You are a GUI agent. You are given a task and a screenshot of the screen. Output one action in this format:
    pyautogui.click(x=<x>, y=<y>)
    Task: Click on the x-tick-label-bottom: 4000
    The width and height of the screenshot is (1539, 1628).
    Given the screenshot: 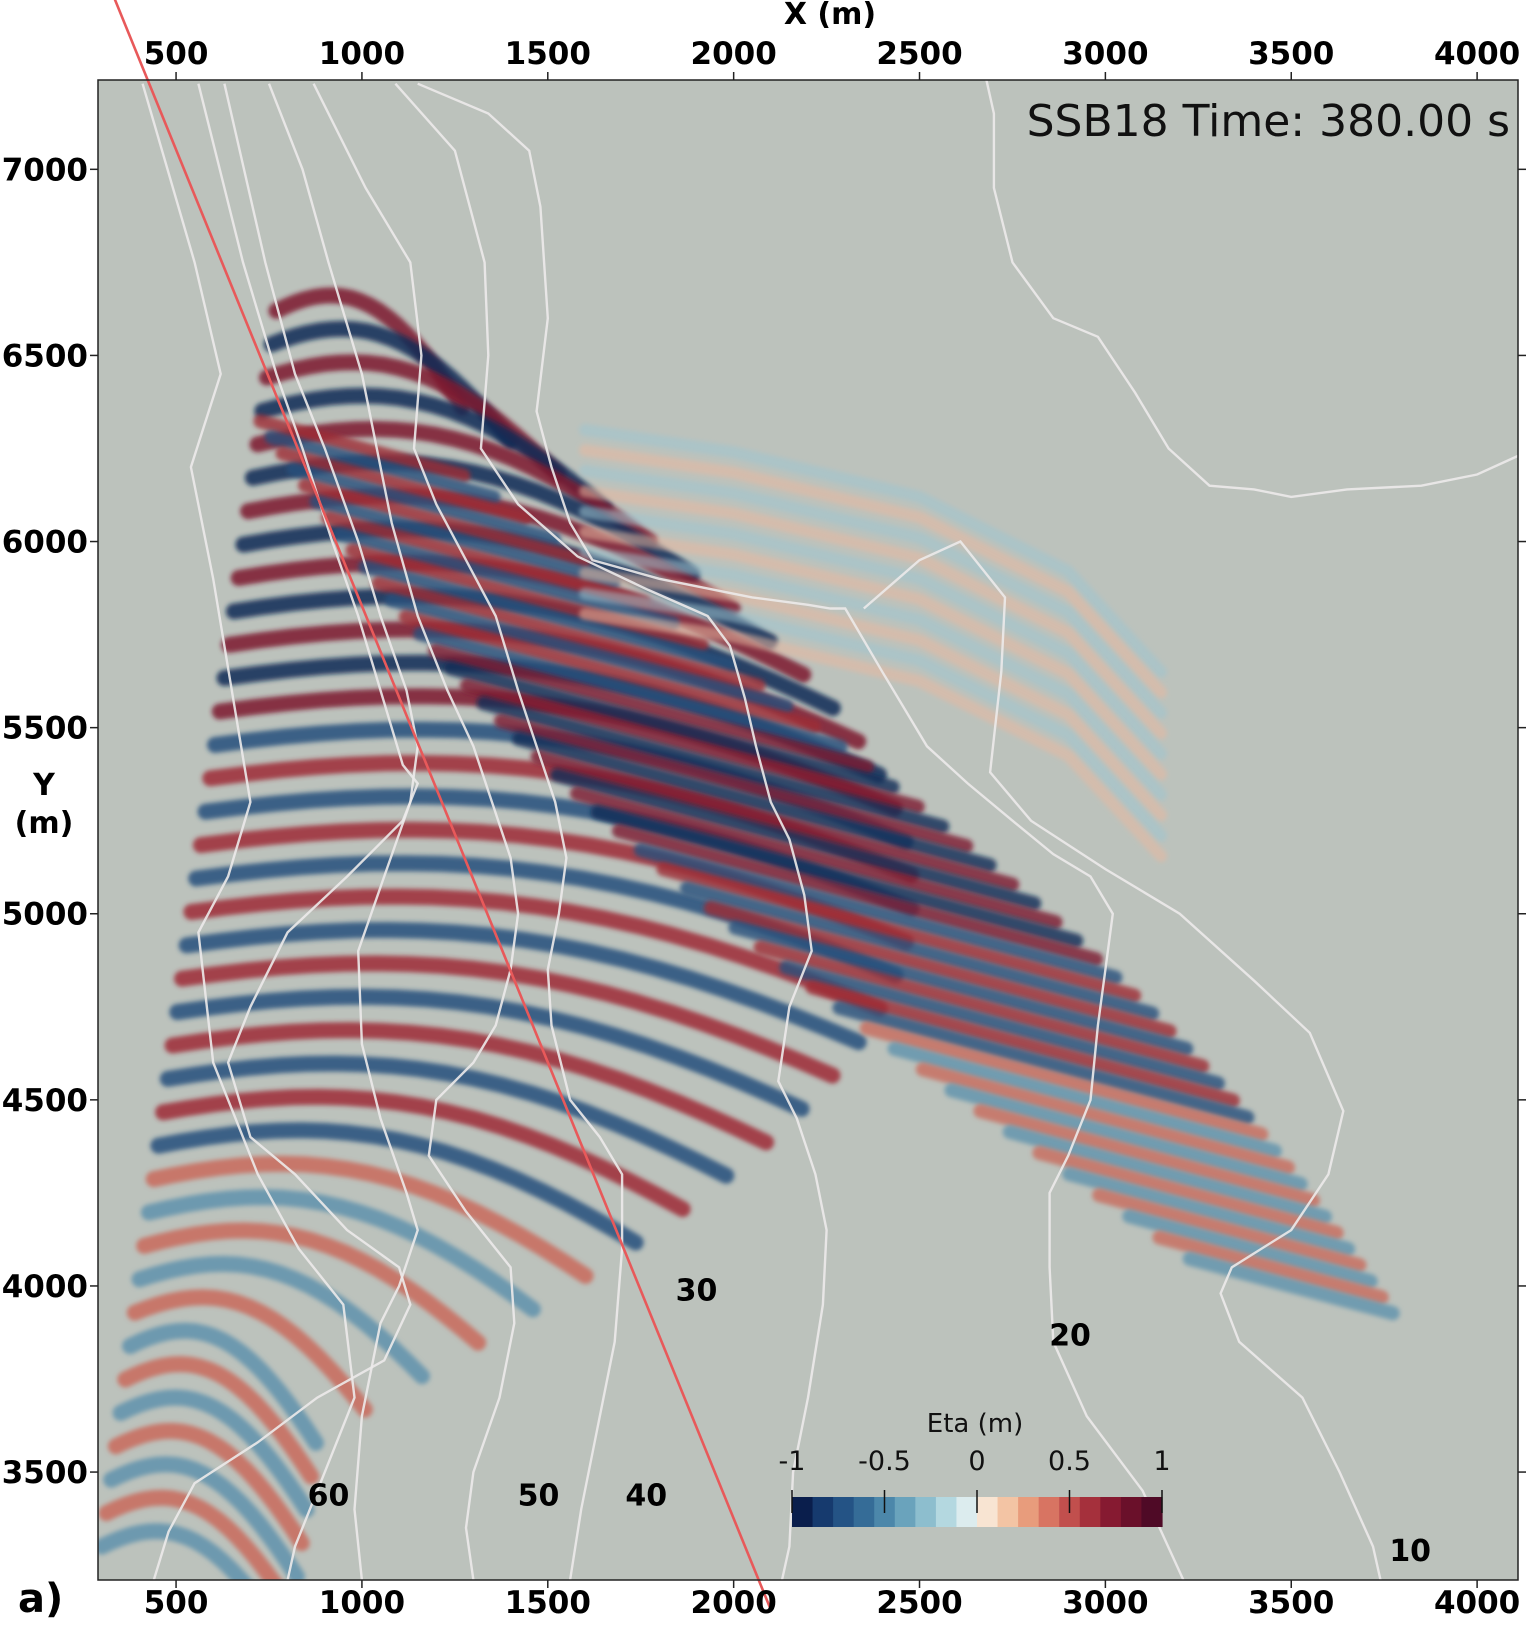 What is the action you would take?
    pyautogui.click(x=1477, y=1603)
    